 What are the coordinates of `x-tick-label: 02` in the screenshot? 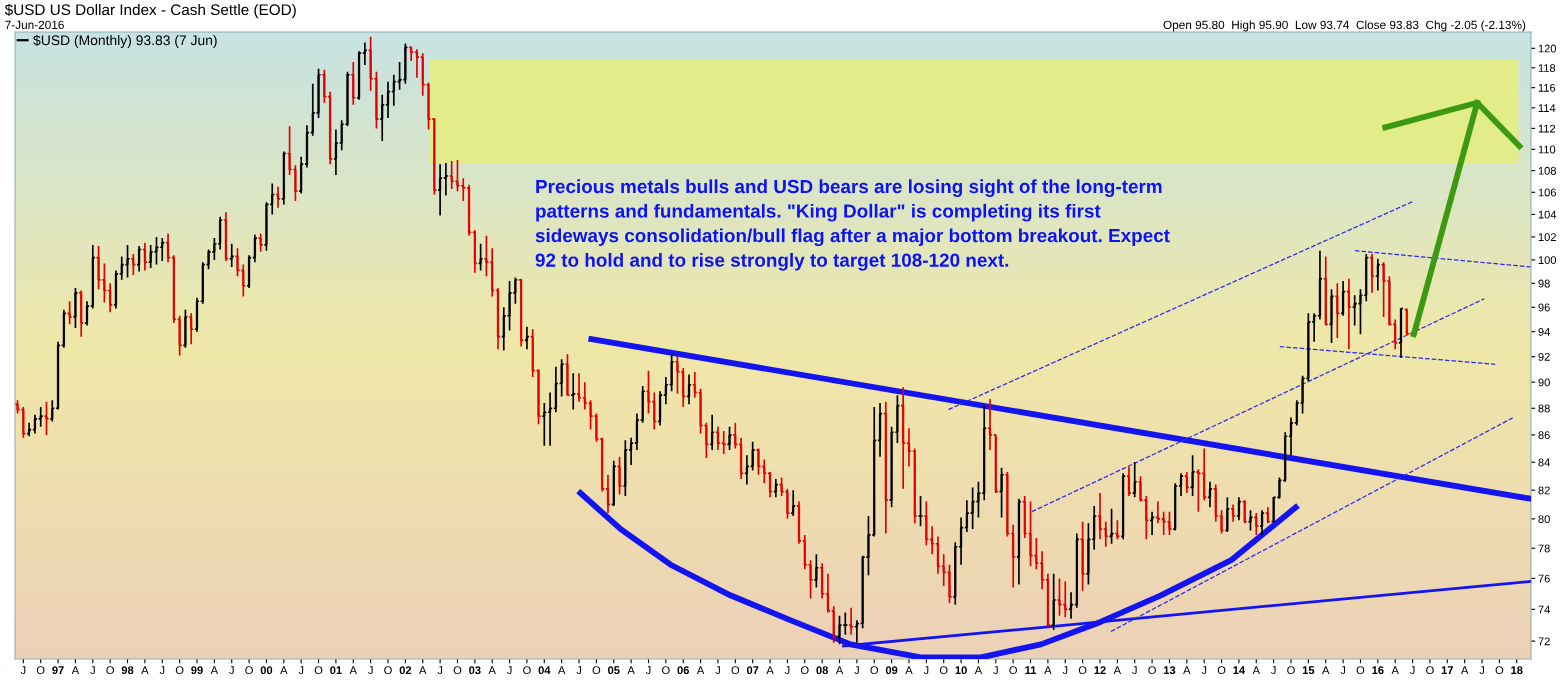 It's located at (405, 670).